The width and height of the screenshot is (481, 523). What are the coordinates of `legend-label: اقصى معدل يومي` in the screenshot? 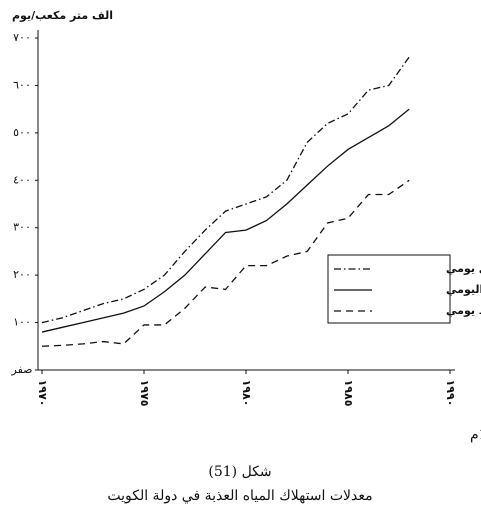 It's located at (463, 268).